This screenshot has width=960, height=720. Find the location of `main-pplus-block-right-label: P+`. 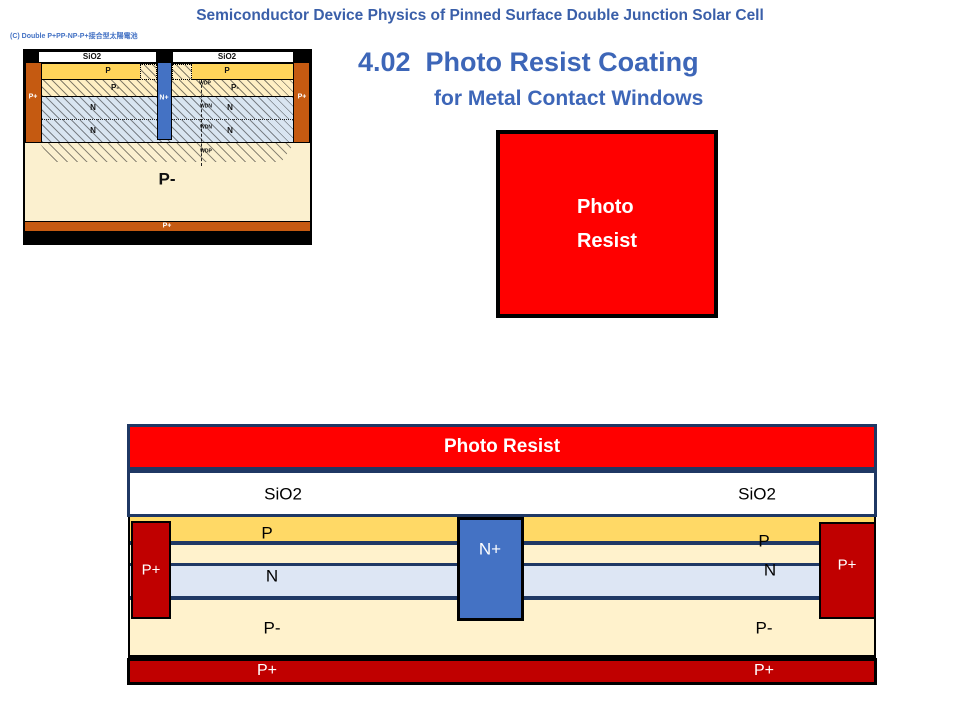

main-pplus-block-right-label: P+ is located at coordinates (847, 565).